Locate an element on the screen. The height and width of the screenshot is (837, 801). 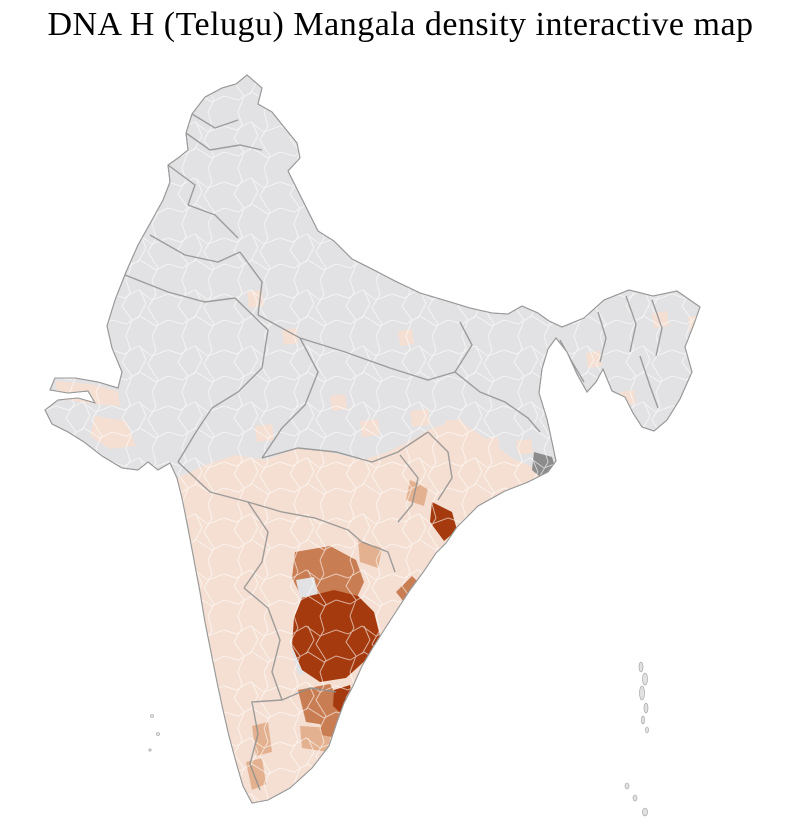
district-patch is located at coordinates (182, 567).